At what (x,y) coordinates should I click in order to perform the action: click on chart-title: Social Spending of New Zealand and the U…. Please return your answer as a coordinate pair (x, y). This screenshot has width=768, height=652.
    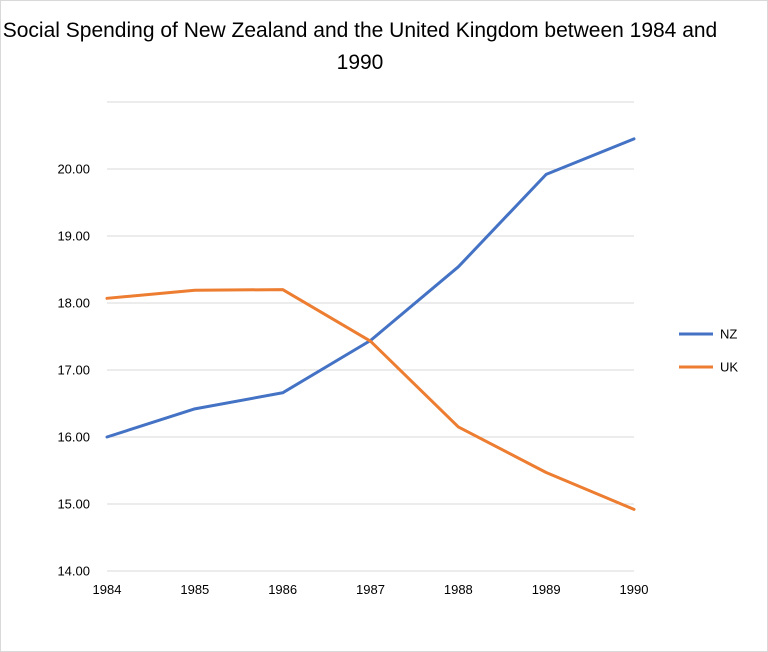
    Looking at the image, I should click on (360, 46).